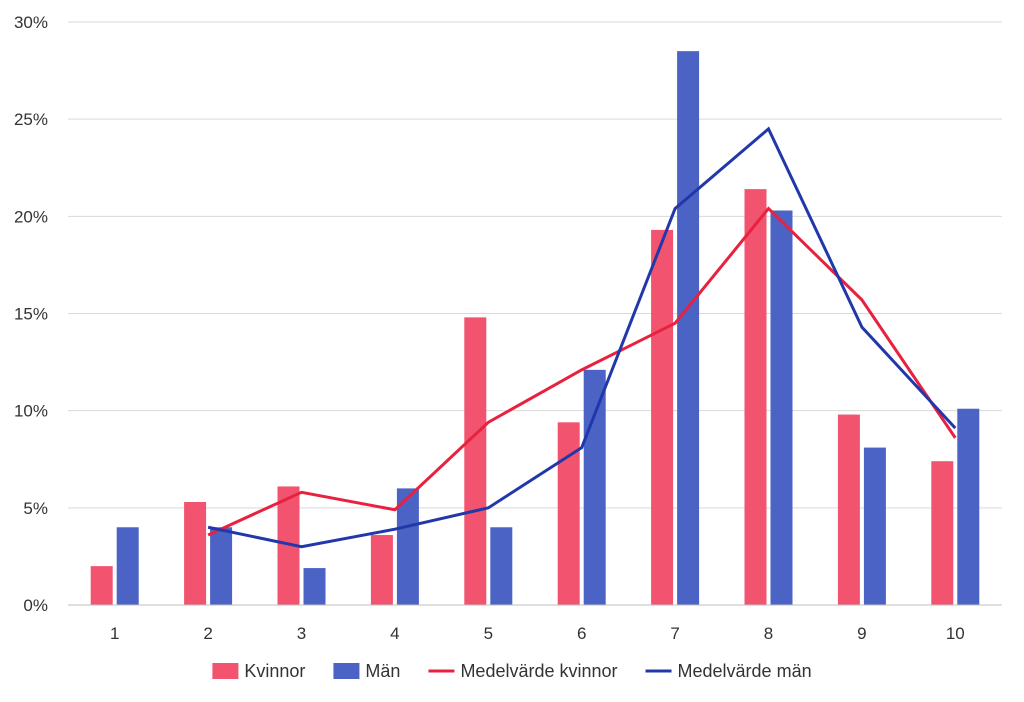  What do you see at coordinates (955, 633) in the screenshot?
I see `x-tick-label: 10` at bounding box center [955, 633].